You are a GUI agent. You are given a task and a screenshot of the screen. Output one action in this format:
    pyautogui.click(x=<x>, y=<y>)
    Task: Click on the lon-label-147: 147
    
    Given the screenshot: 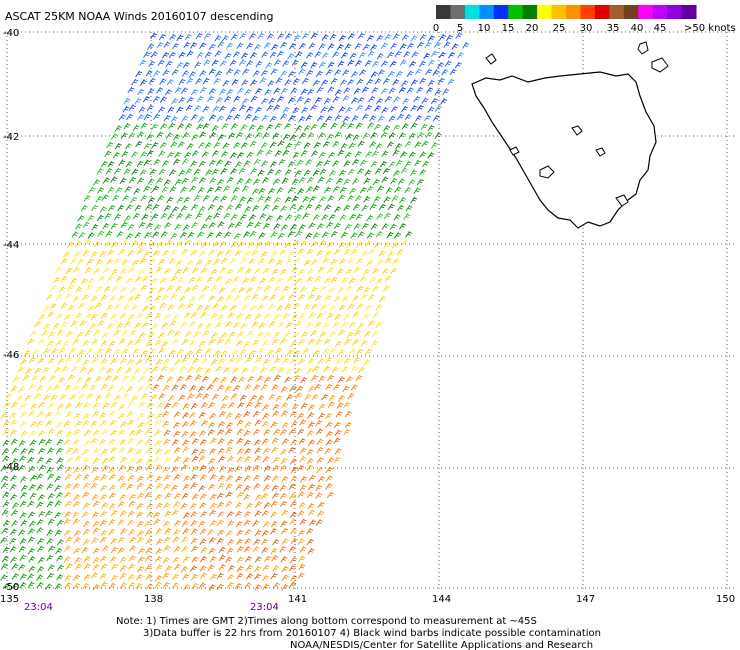 What is the action you would take?
    pyautogui.click(x=585, y=599)
    